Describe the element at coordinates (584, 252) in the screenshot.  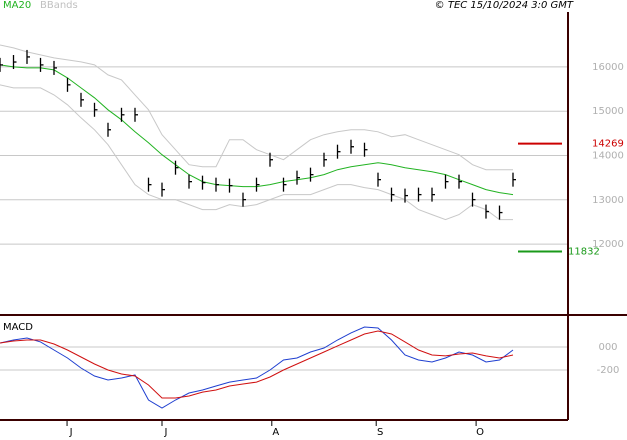
I see `level-label: 11832` at that location.